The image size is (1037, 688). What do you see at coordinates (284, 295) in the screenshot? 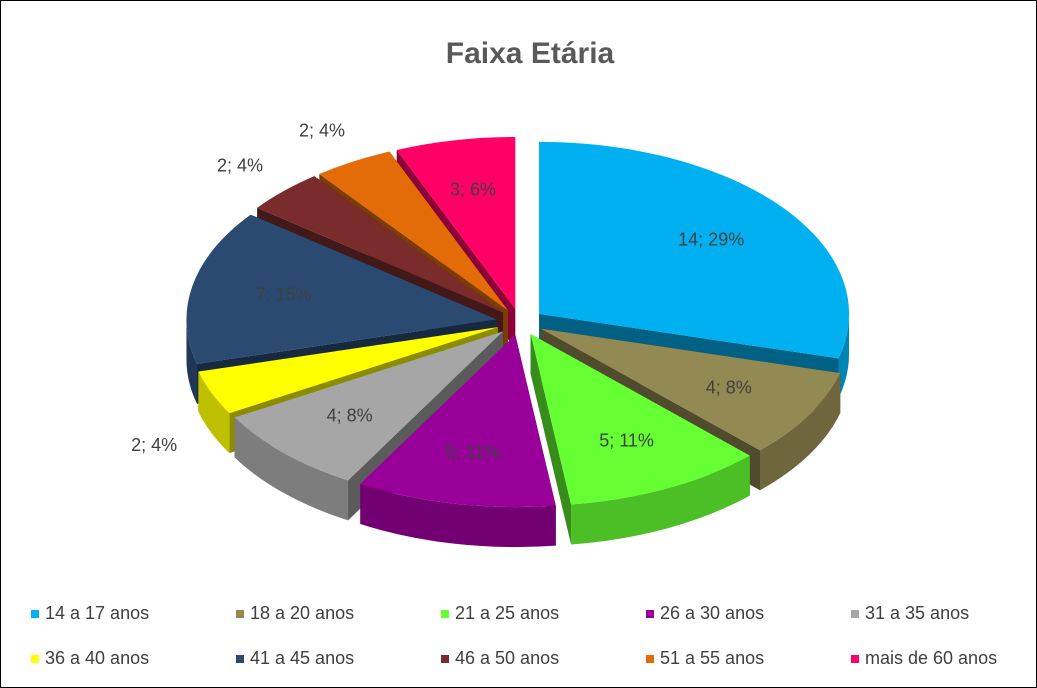
I see `data-label: 7; 15%` at bounding box center [284, 295].